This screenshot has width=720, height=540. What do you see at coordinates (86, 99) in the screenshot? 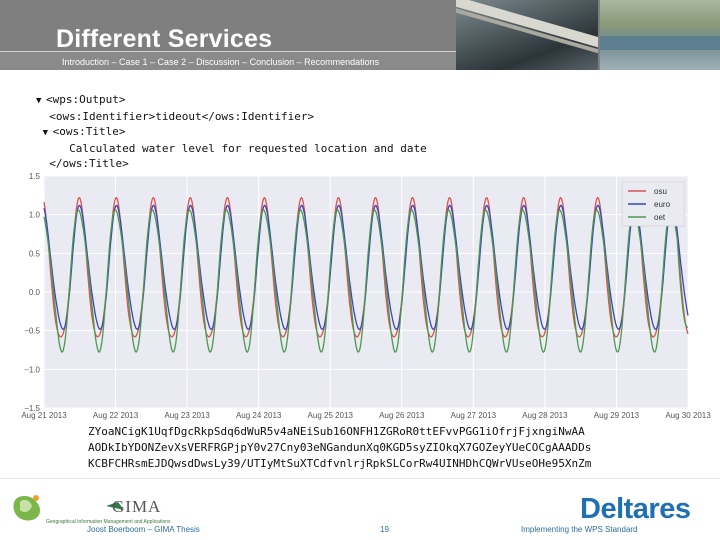
I see `code-line: <wps:Output>` at bounding box center [86, 99].